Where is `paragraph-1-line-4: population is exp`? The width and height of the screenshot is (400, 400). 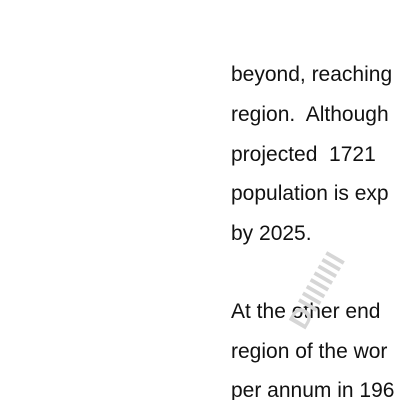
paragraph-1-line-4: population is exp is located at coordinates (310, 193).